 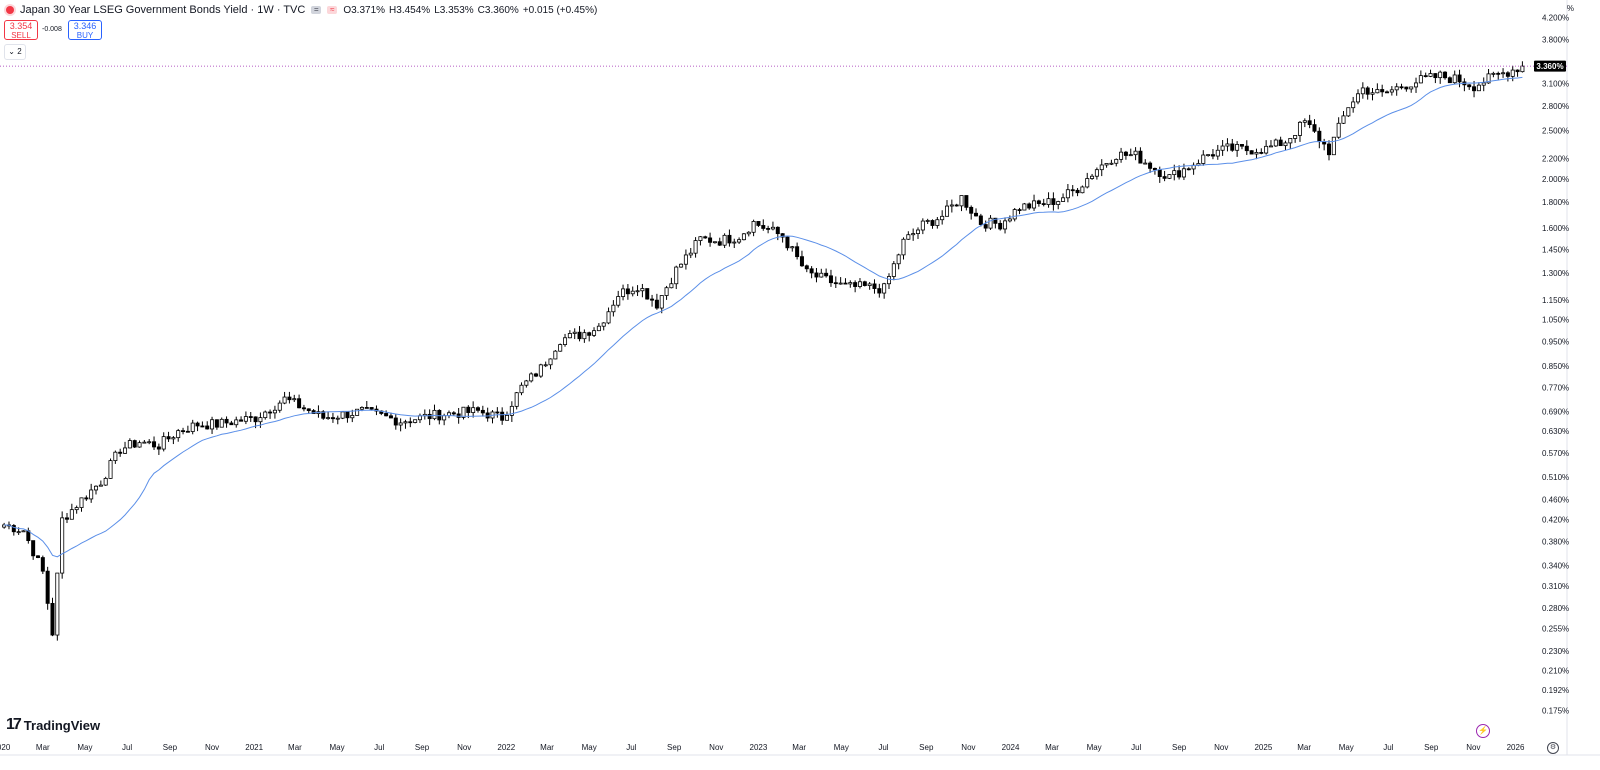 What do you see at coordinates (841, 747) in the screenshot?
I see `time-tick-label: May` at bounding box center [841, 747].